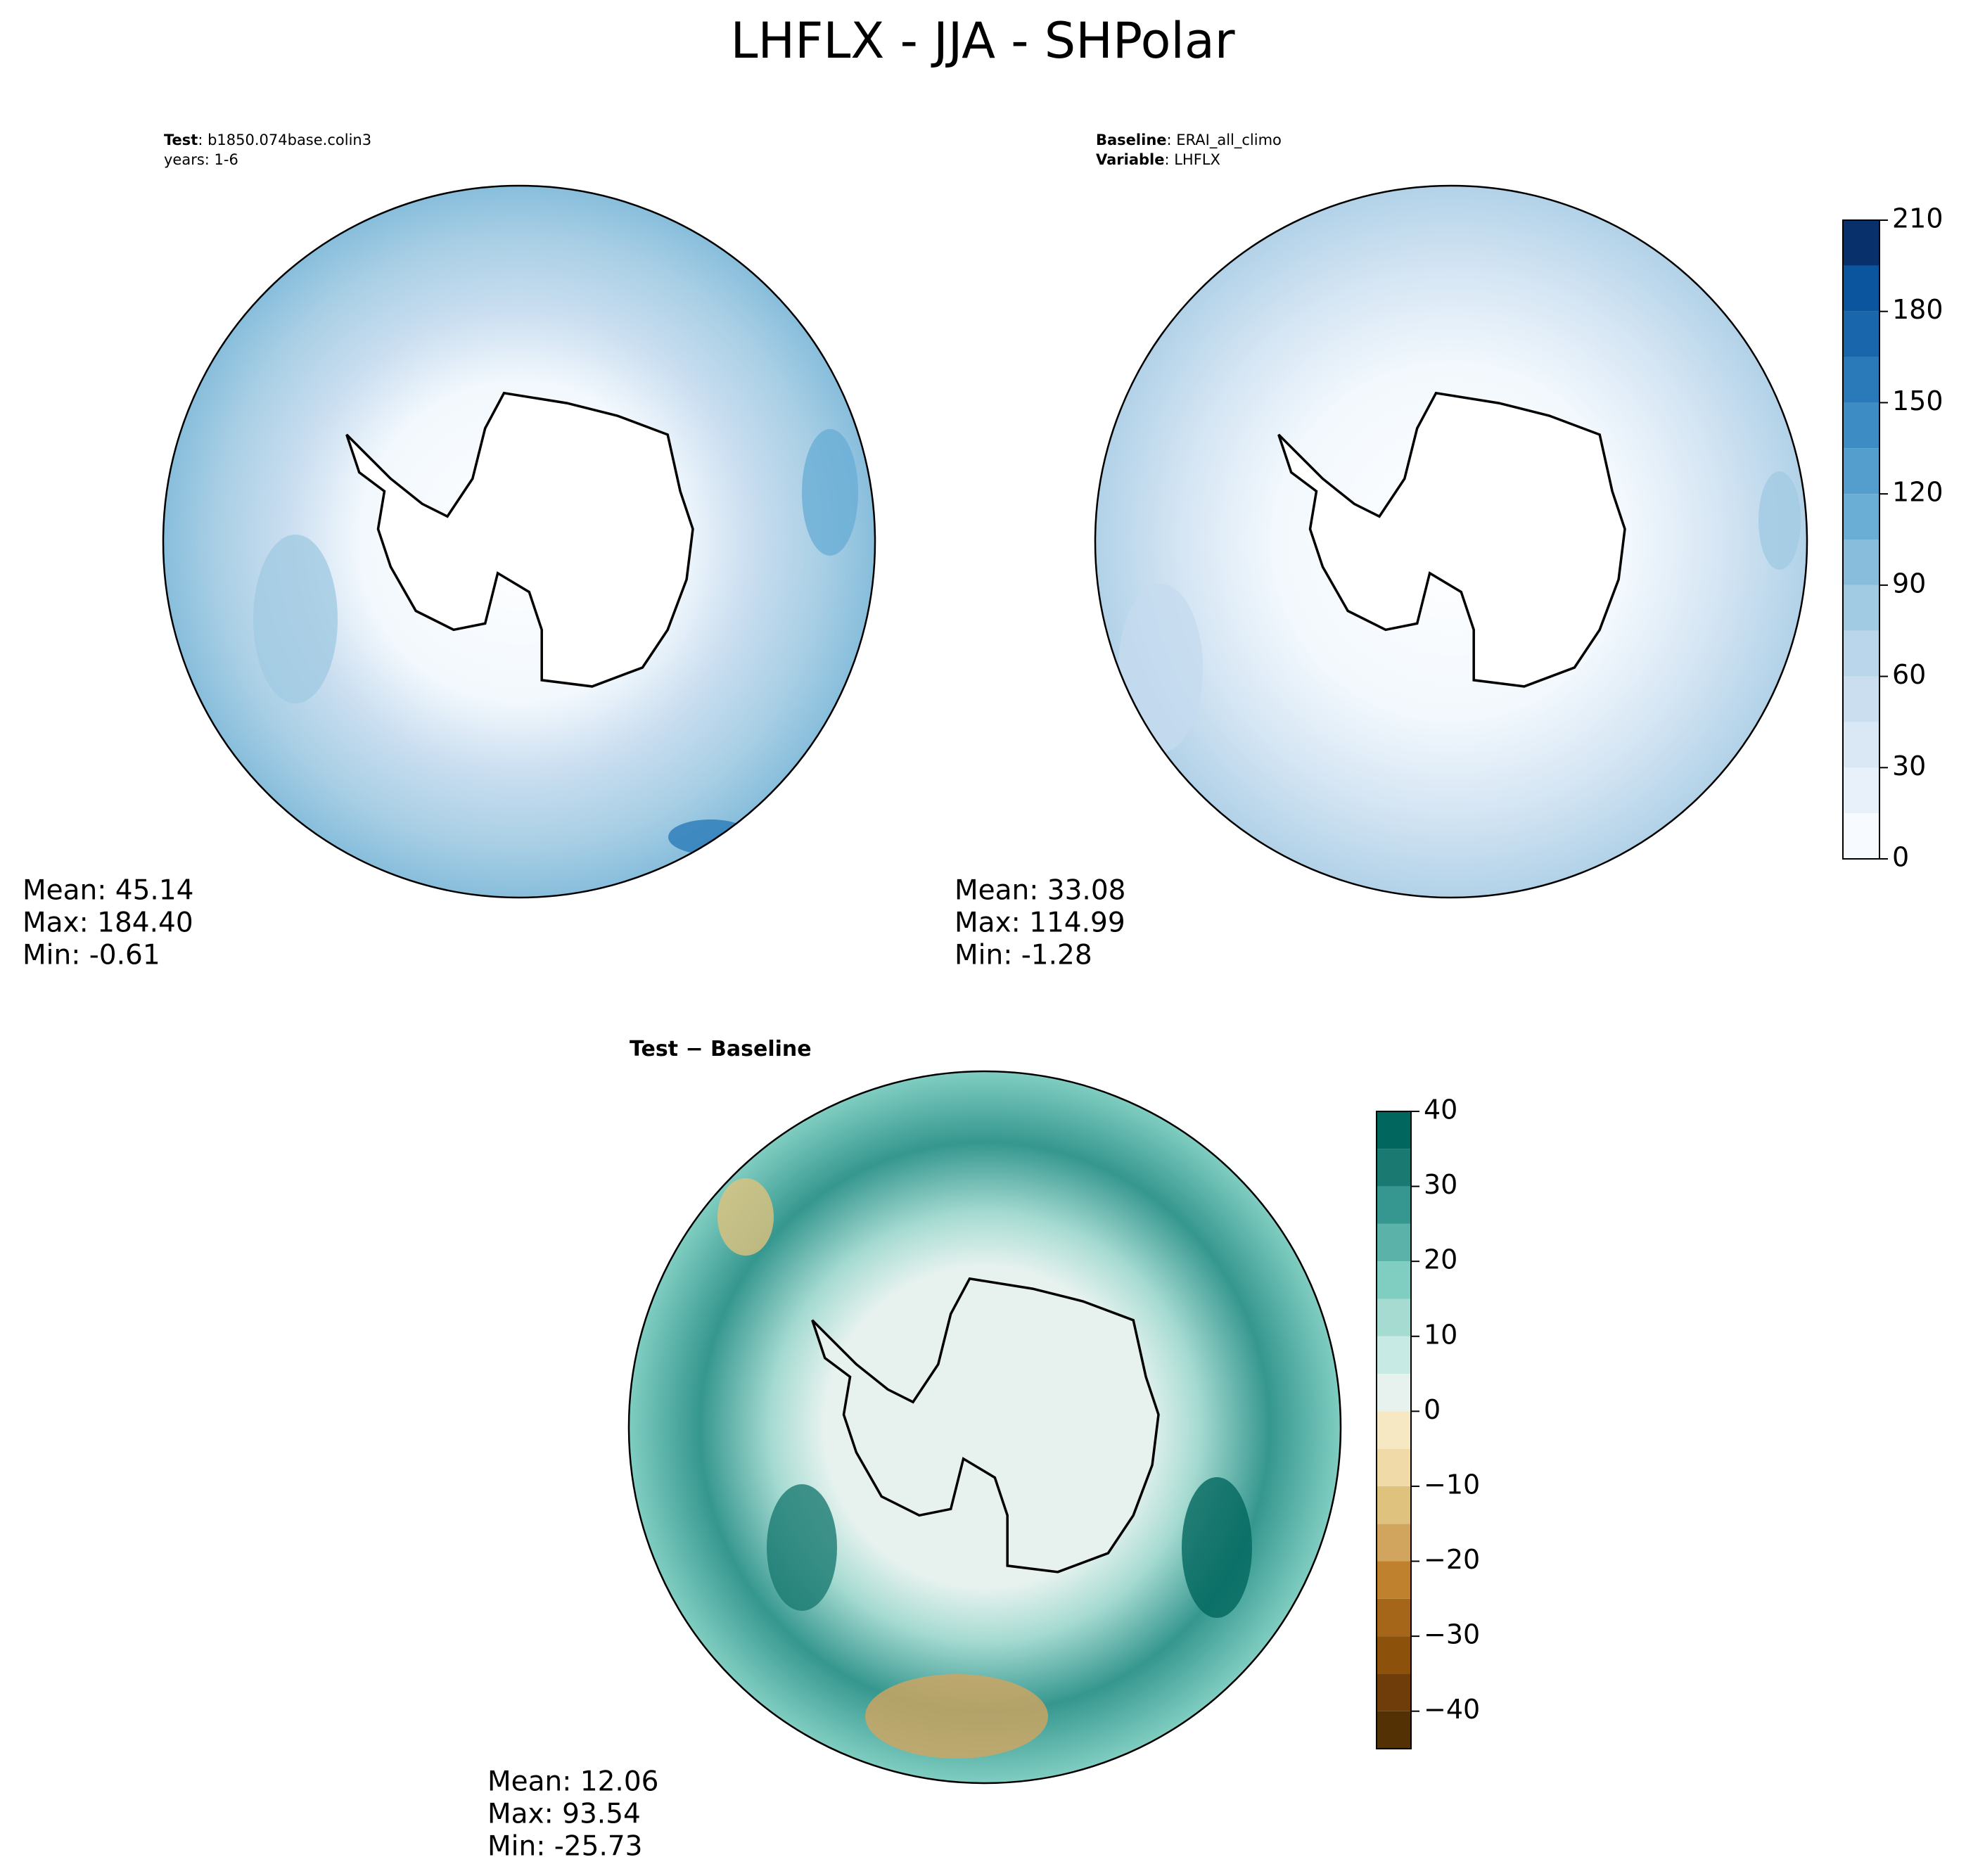  Describe the element at coordinates (1040, 891) in the screenshot. I see `stat-text: Mean: 33.08` at that location.